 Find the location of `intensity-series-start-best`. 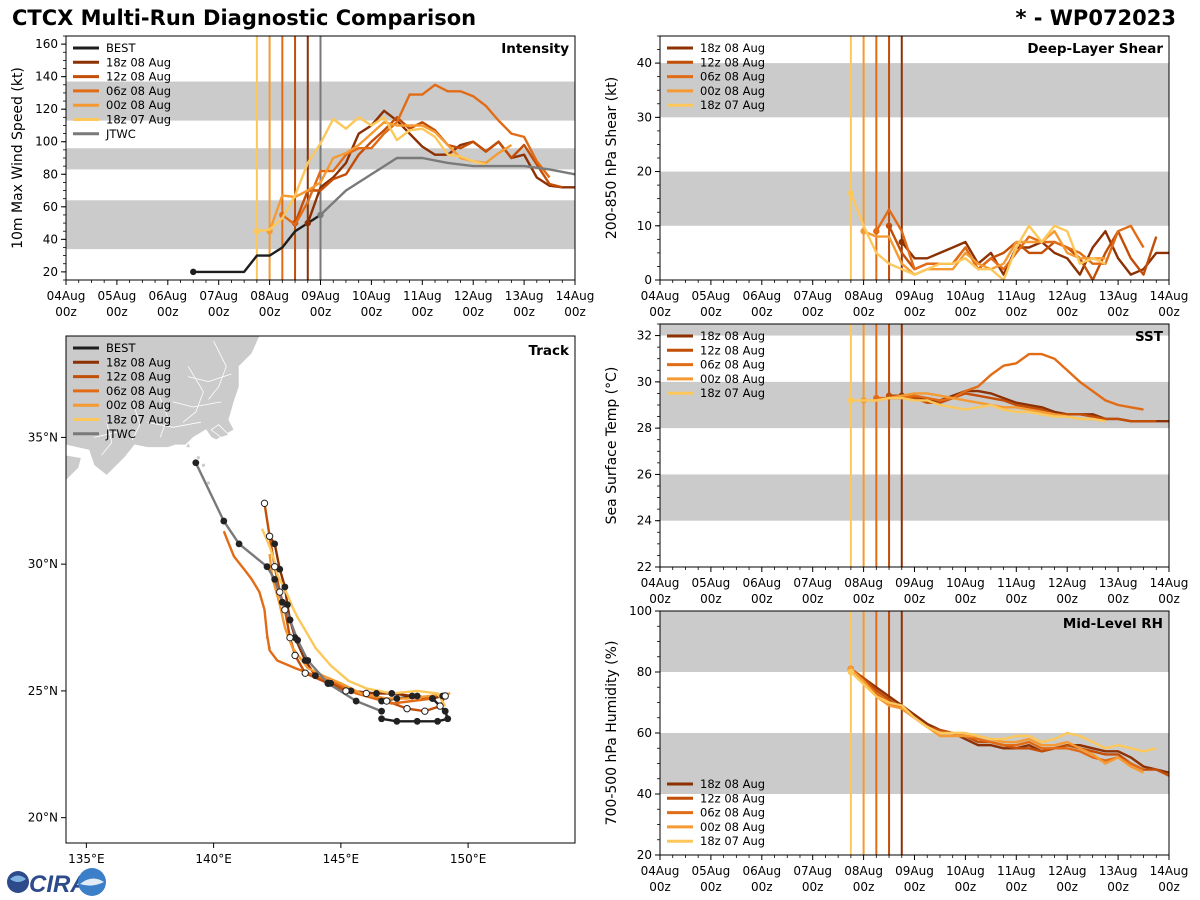

intensity-series-start-best is located at coordinates (193, 272).